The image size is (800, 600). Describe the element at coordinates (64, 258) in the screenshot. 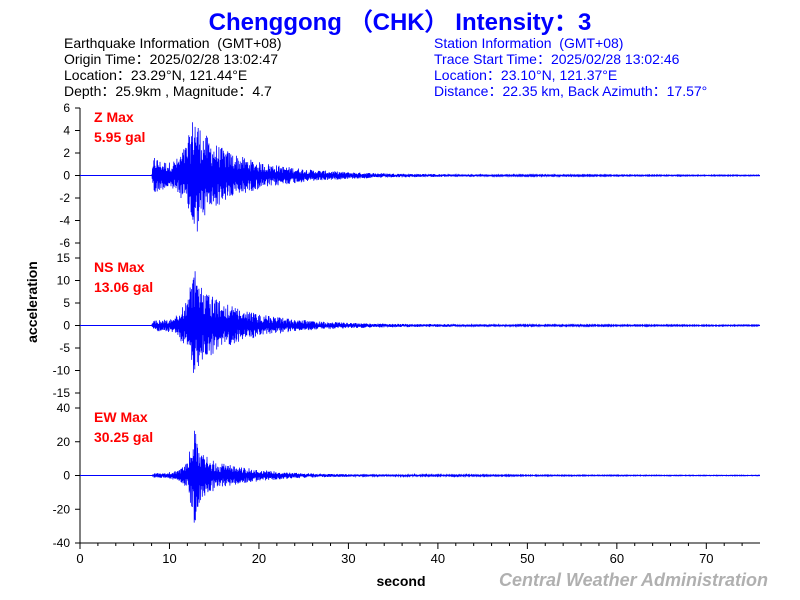

I see `y-tick-label: 15` at that location.